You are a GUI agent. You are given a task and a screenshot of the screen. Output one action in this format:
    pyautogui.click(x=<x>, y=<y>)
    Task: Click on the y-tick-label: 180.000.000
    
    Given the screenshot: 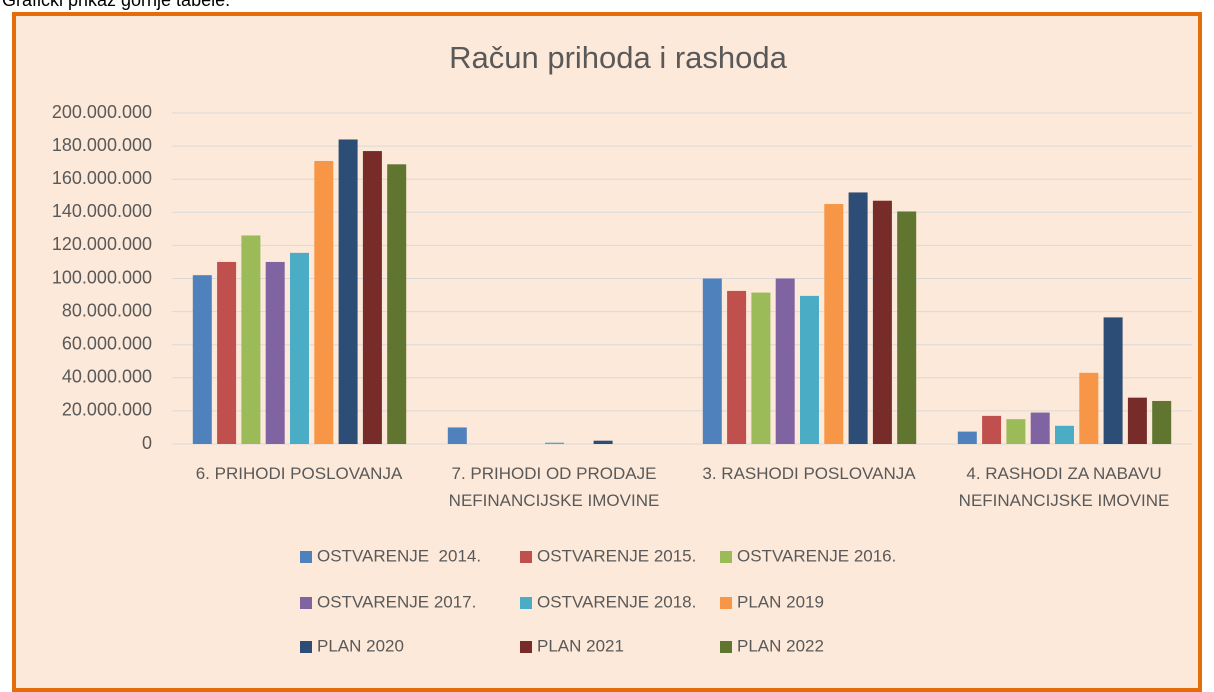 What is the action you would take?
    pyautogui.click(x=102, y=145)
    